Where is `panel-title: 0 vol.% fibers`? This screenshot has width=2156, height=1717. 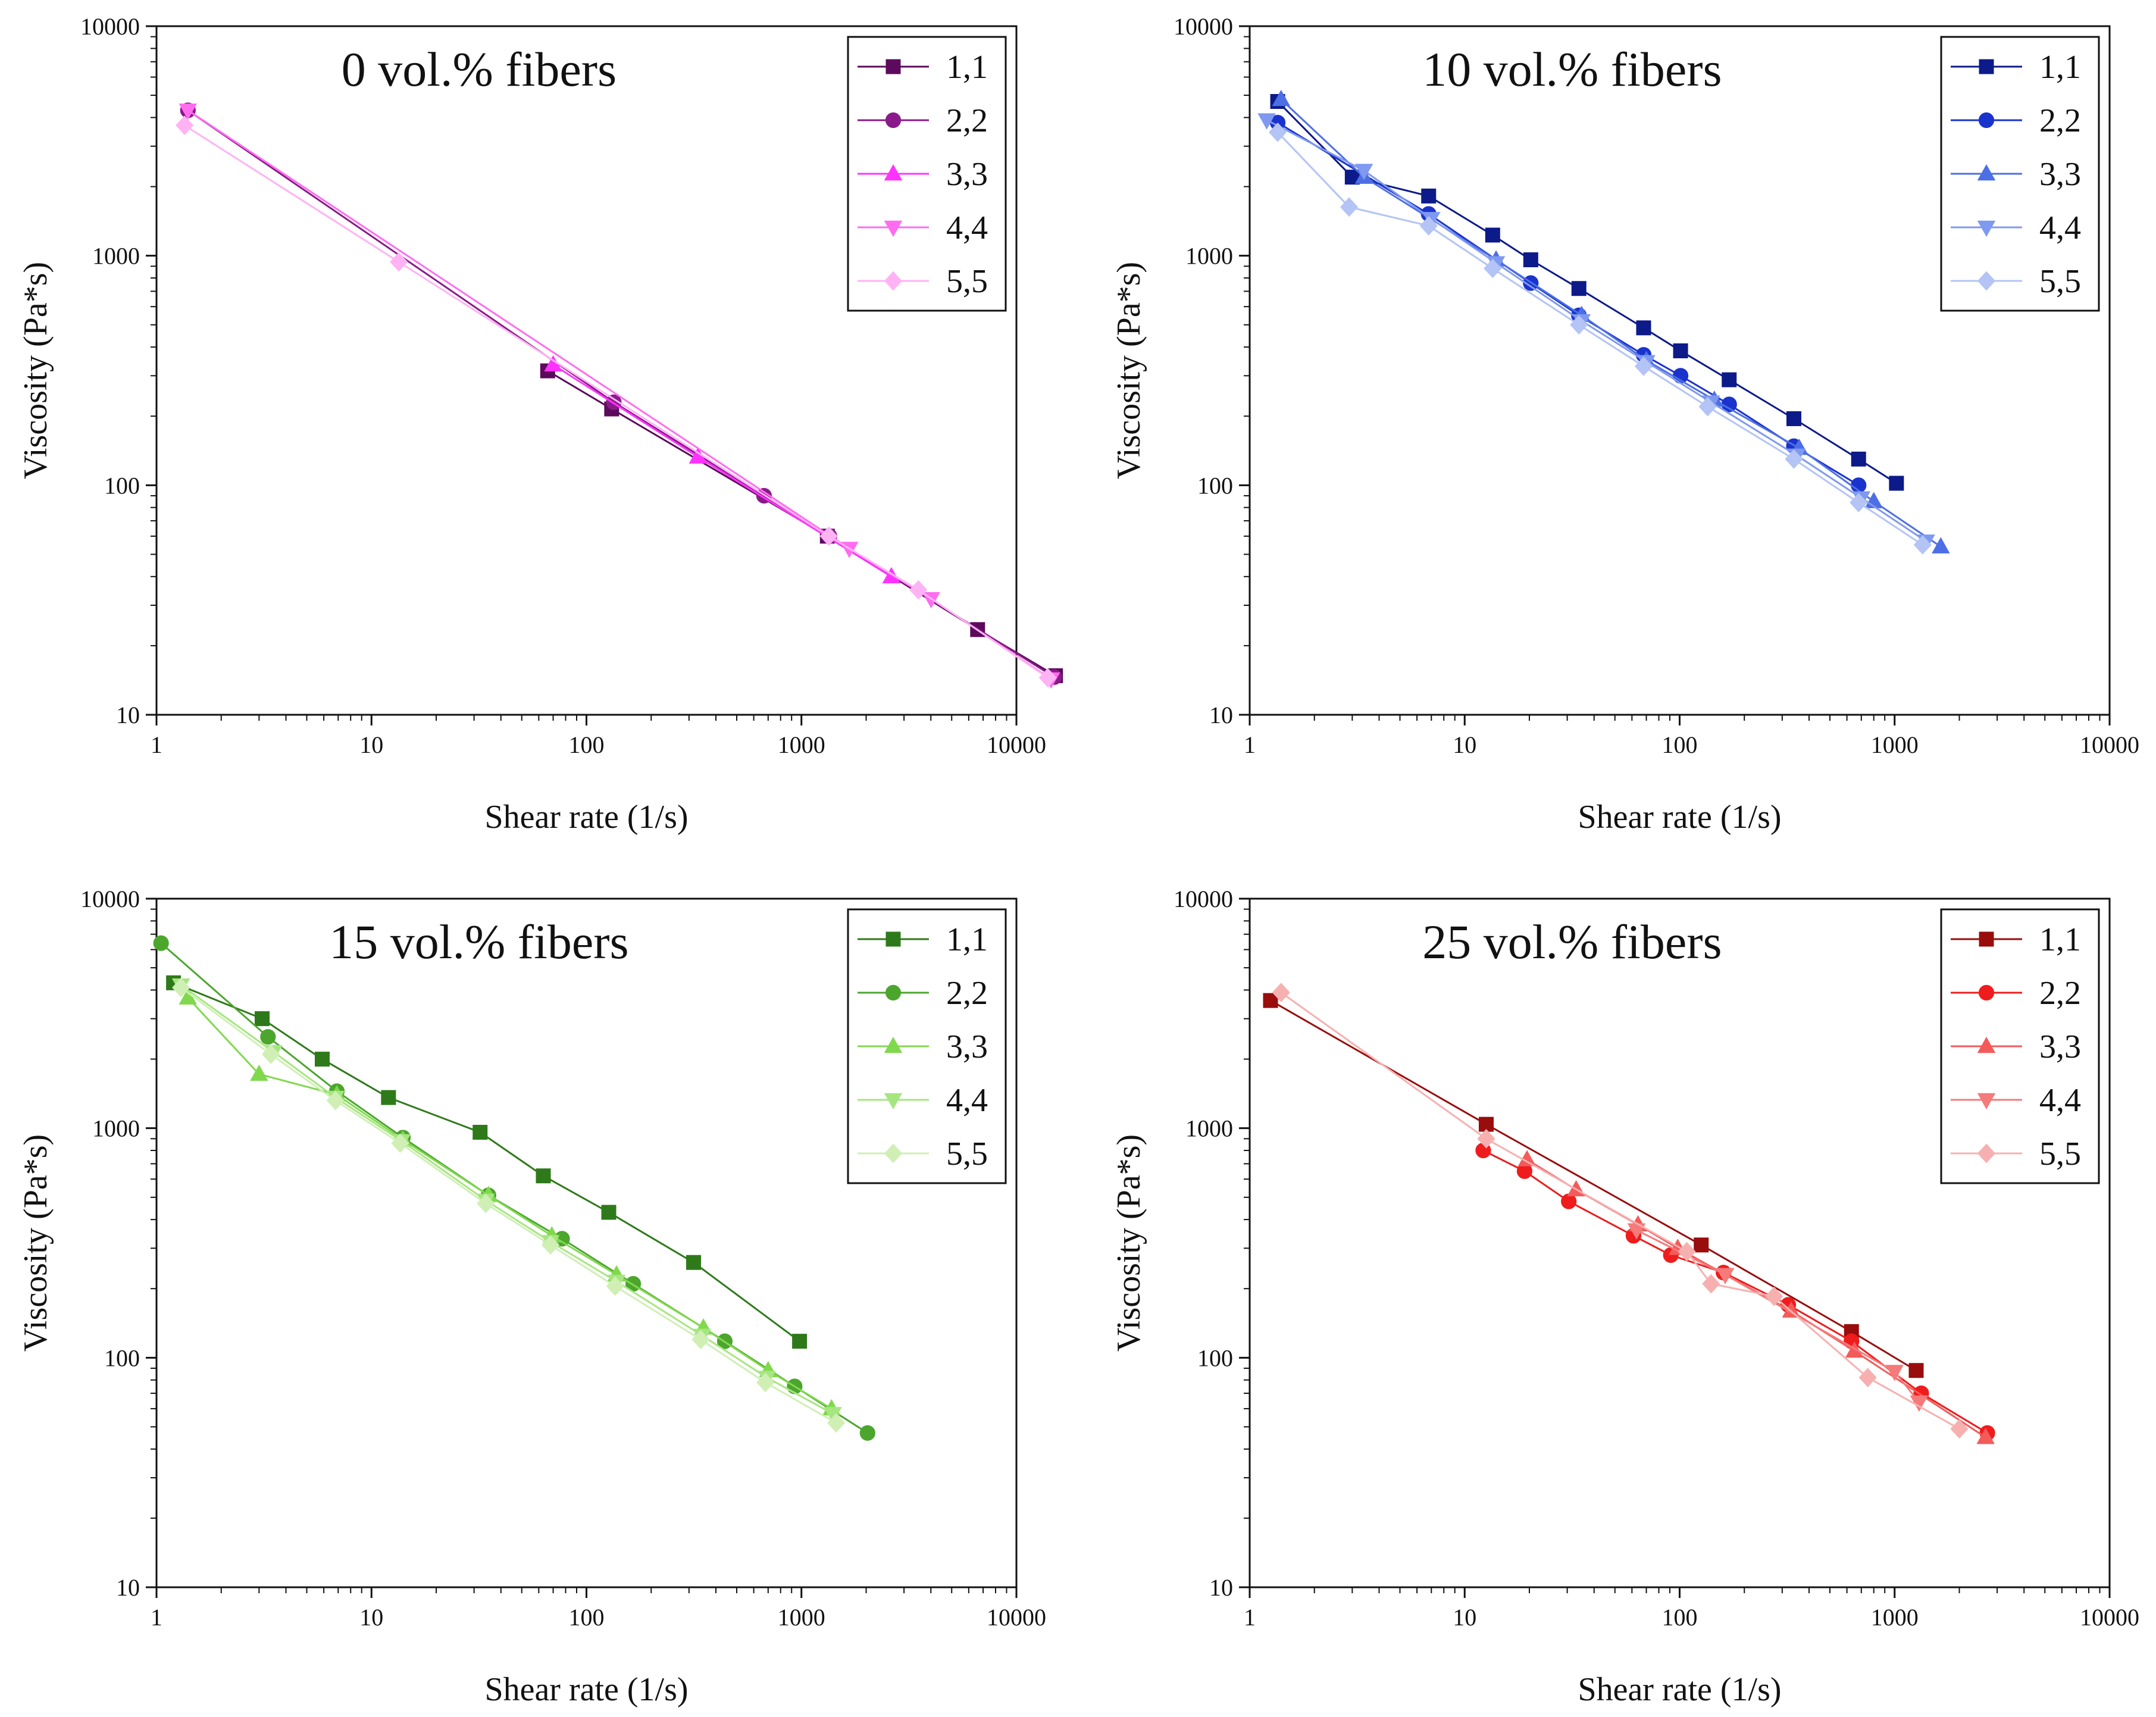 panel-title: 0 vol.% fibers is located at coordinates (479, 69).